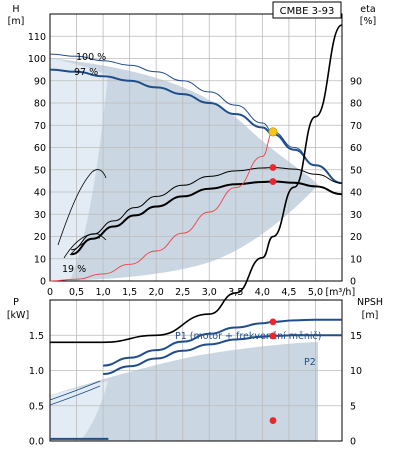 The image size is (400, 450). Describe the element at coordinates (129, 292) in the screenshot. I see `x-tick-label: 1,5` at that location.